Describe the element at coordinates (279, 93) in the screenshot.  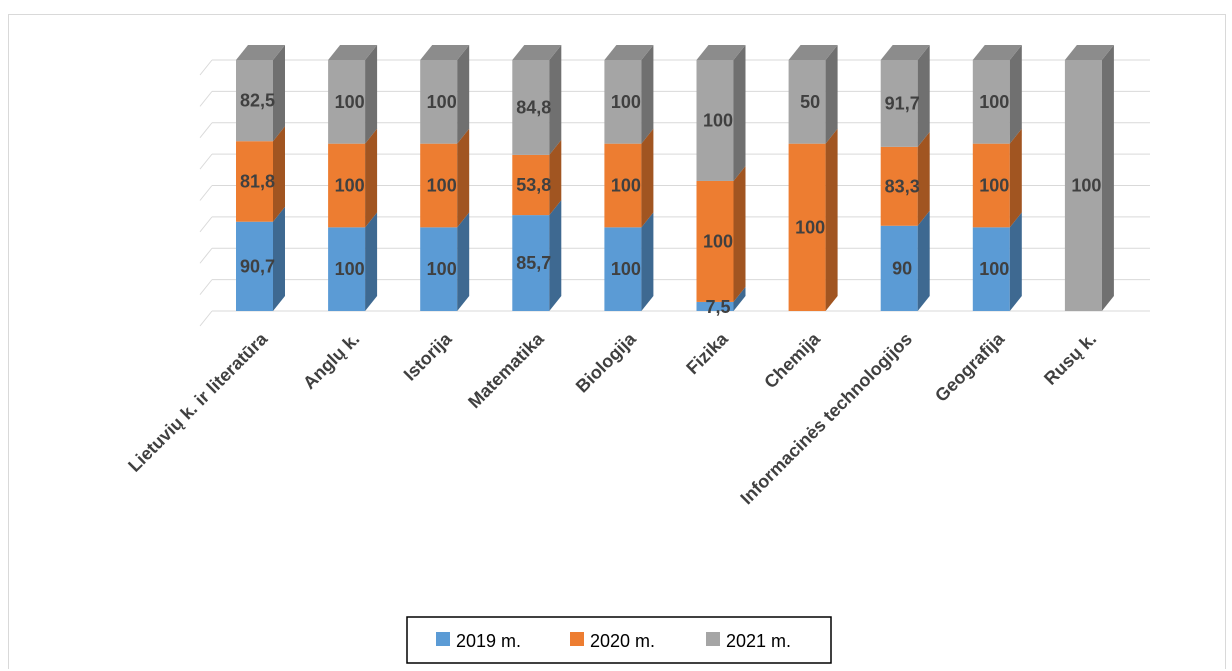
I see `bar-side-Lietuvių k. ir literatūra` at that location.